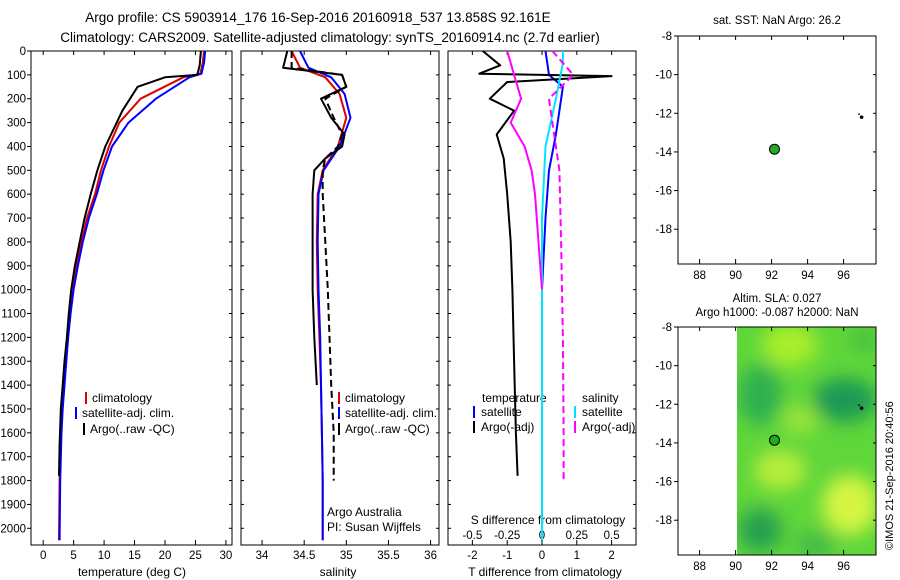 The image size is (900, 580). Describe the element at coordinates (430, 556) in the screenshot. I see `x-tick-label: 36` at that location.